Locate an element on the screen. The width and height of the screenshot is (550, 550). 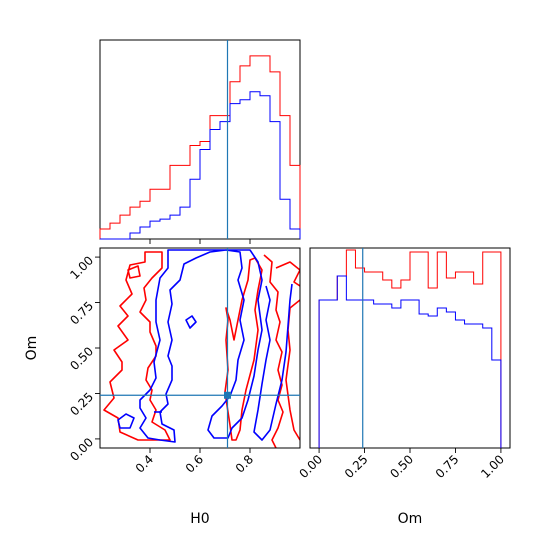
contour-red-top-right is located at coordinates (287, 274).